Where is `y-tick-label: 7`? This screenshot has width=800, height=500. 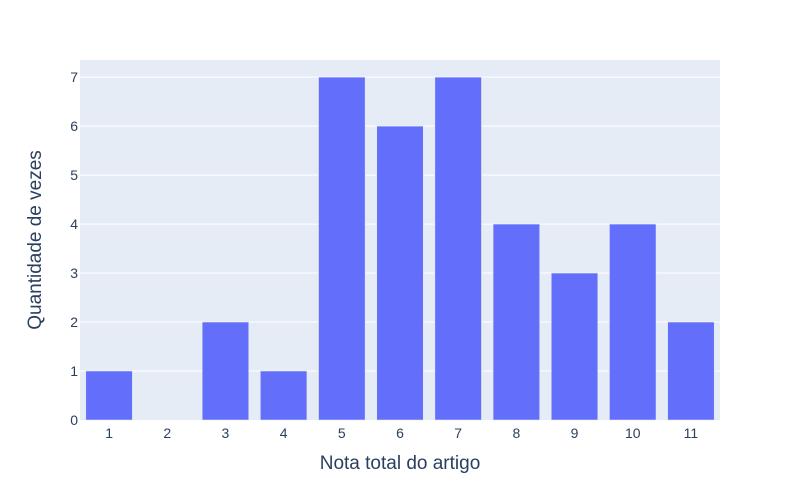 y-tick-label: 7 is located at coordinates (74, 77).